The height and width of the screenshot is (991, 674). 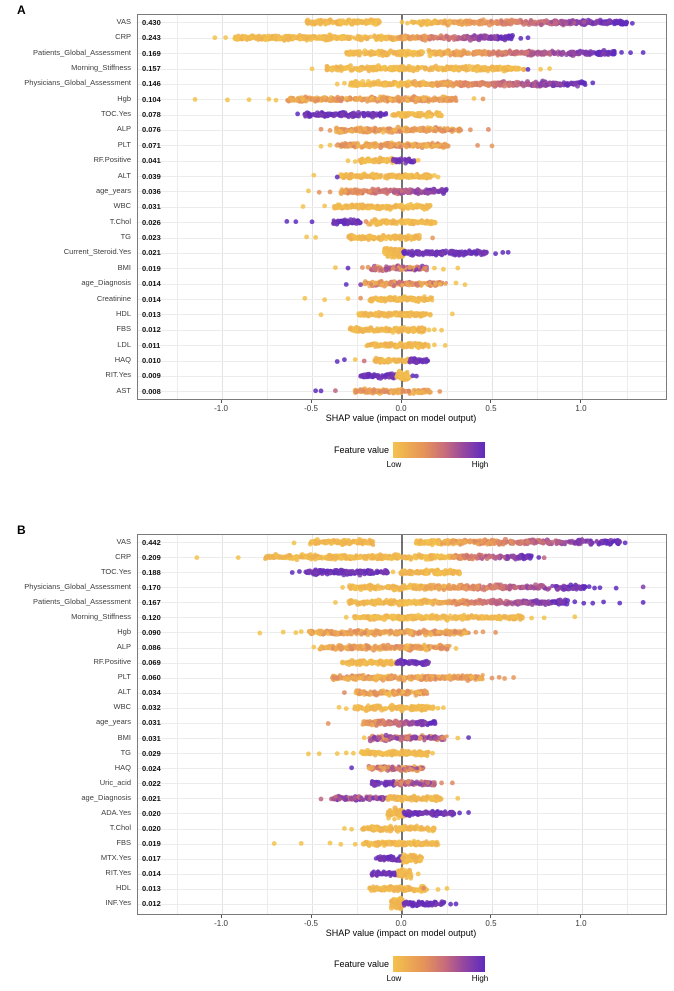 I want to click on feature-label: WBC, so click(x=122, y=707).